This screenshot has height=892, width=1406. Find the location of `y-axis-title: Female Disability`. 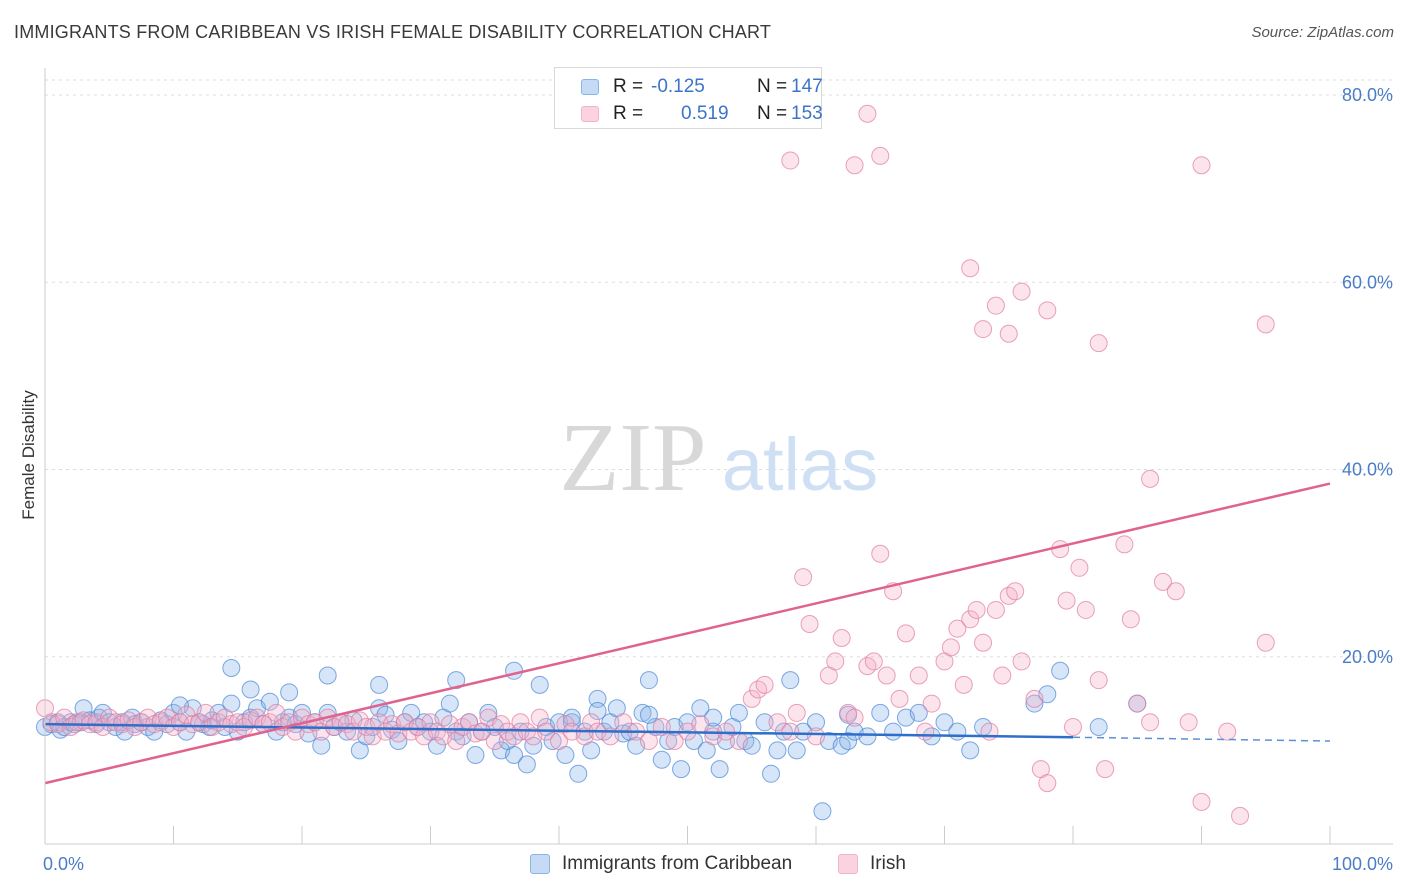

y-axis-title: Female Disability is located at coordinates (28, 455).